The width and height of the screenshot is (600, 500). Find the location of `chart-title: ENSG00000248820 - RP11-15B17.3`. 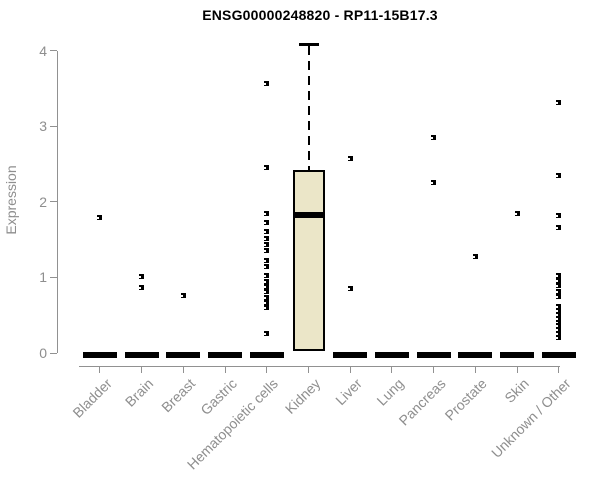

chart-title: ENSG00000248820 - RP11-15B17.3 is located at coordinates (320, 15).